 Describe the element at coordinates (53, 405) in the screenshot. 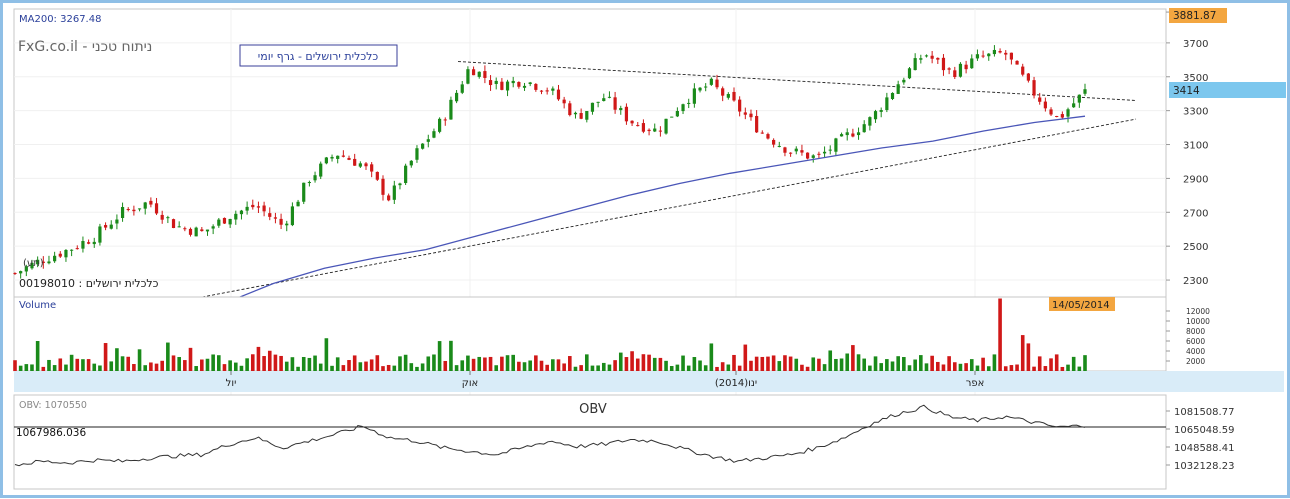

I see `obv-label: OBV: 1070550` at that location.